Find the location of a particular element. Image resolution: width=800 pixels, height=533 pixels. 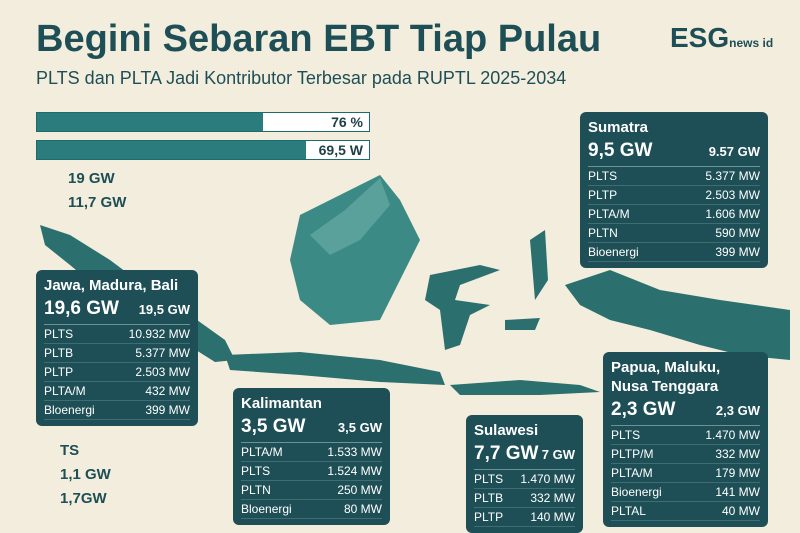

legend-item: 19 GW is located at coordinates (91, 178).